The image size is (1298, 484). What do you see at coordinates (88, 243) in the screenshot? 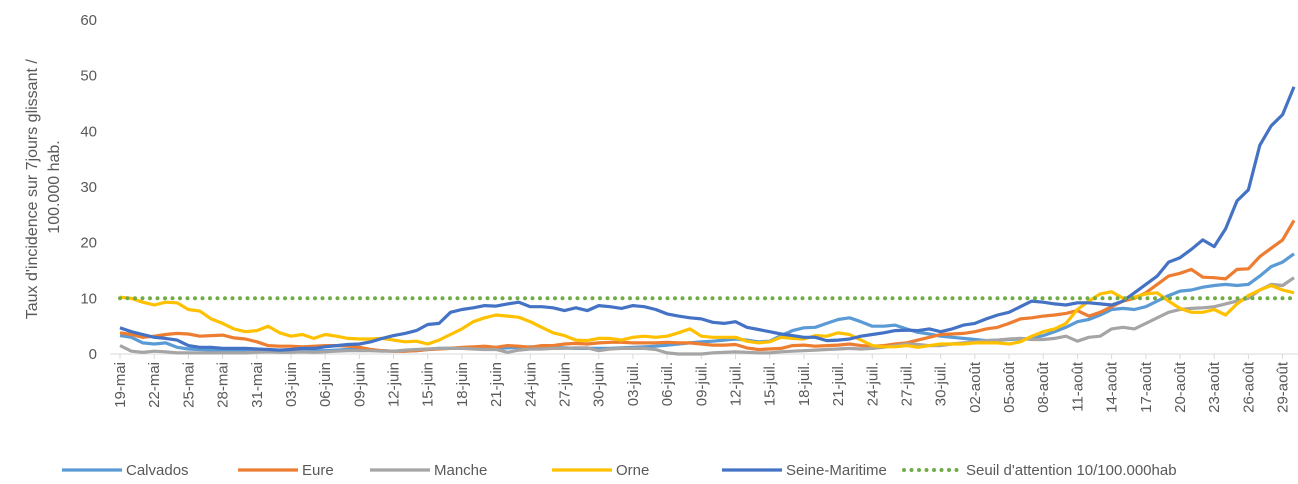
I see `y-tick-label: 20` at bounding box center [88, 243].